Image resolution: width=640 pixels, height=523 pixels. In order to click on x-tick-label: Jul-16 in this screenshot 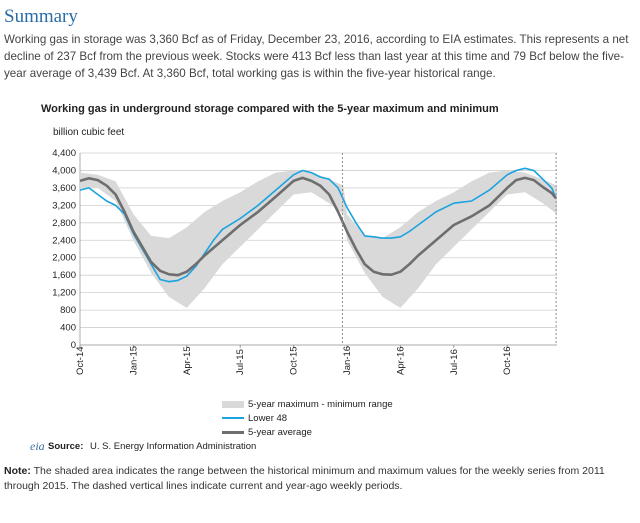, I will do `click(454, 362)`.